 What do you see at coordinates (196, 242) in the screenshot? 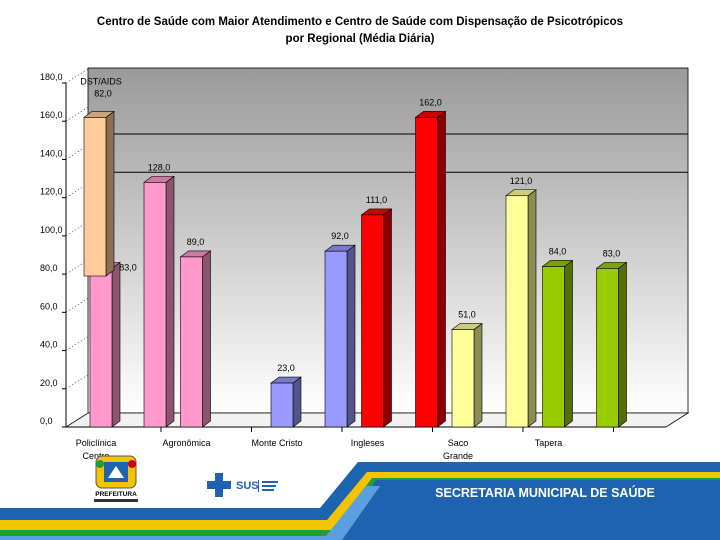
I see `data-label: 89,0` at bounding box center [196, 242].